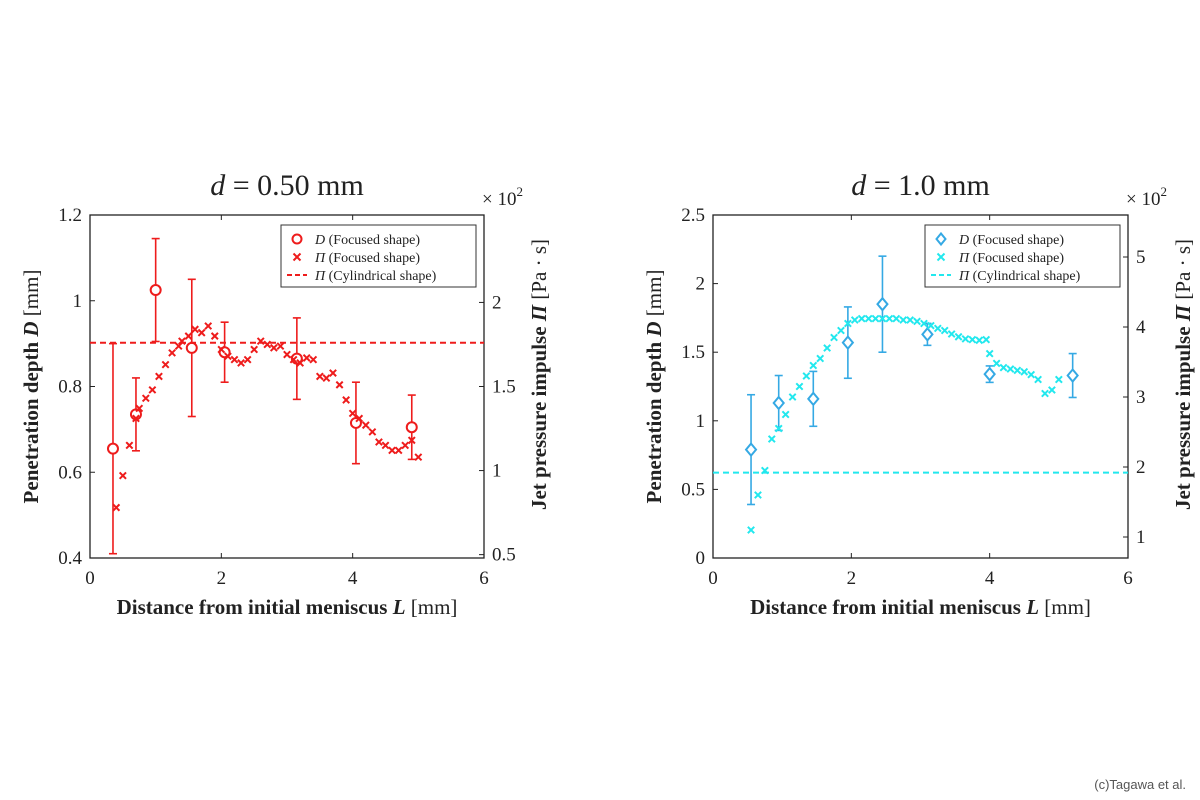 This screenshot has width=1200, height=800. I want to click on y2-tick-label: 3, so click(1141, 397).